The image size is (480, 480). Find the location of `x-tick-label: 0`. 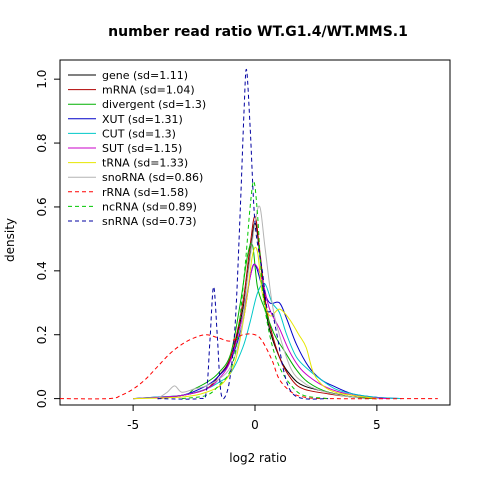

x-tick-label: 0 is located at coordinates (255, 425).